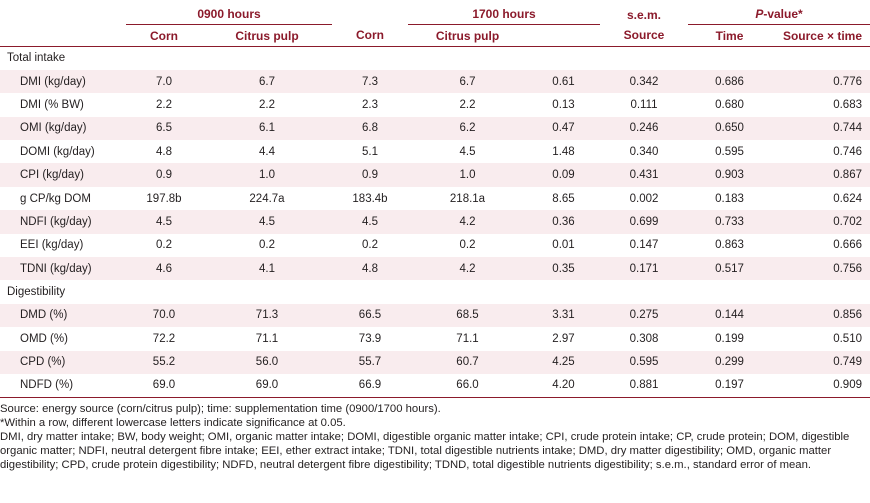 The width and height of the screenshot is (870, 503). I want to click on cell-sem: 0.35, so click(563, 268).